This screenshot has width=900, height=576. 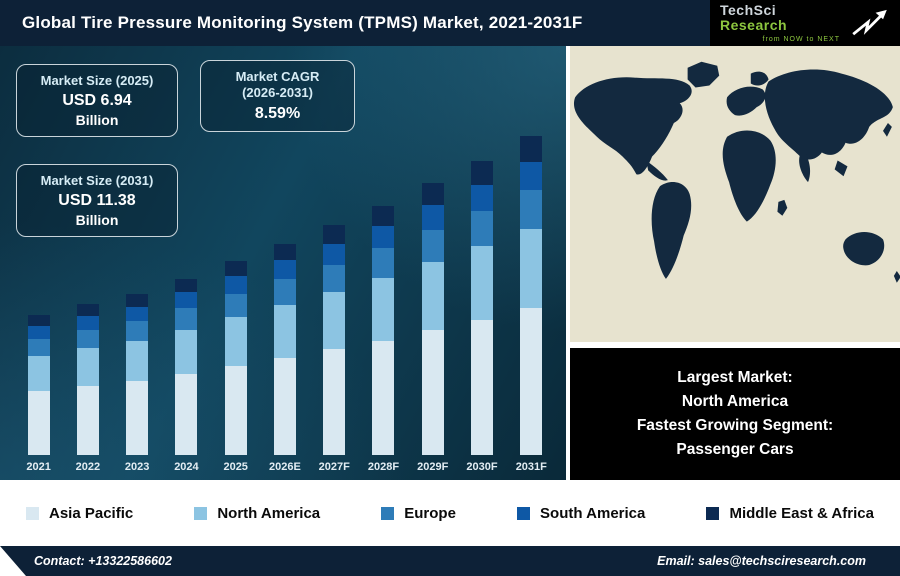 What do you see at coordinates (103, 561) in the screenshot?
I see `footer-contact: Contact: +13322586602` at bounding box center [103, 561].